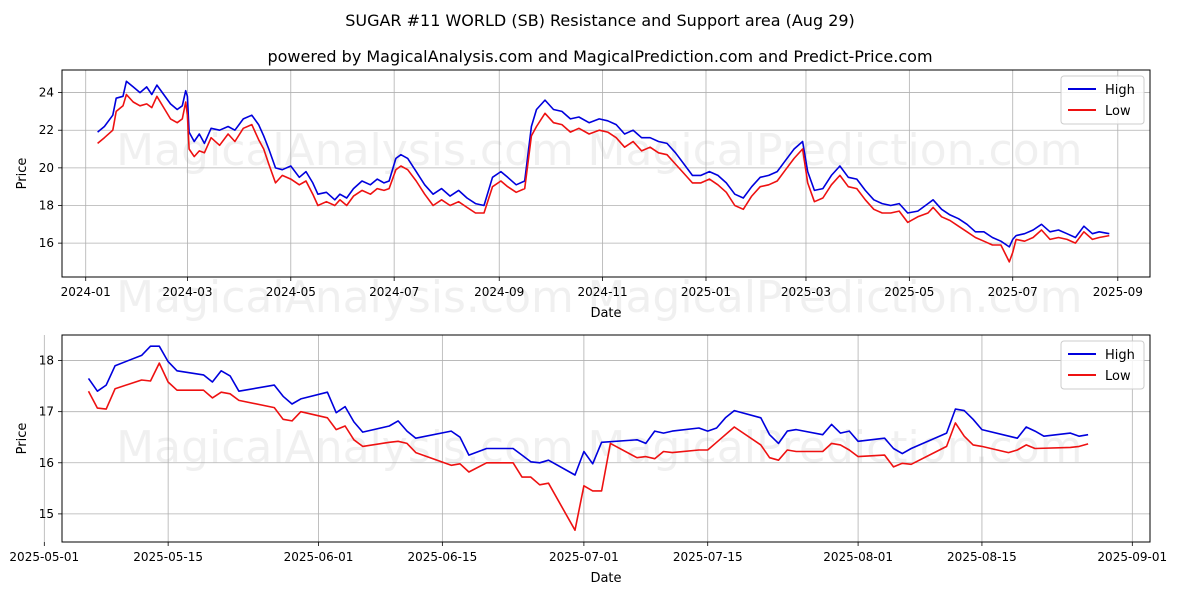  I want to click on x-tick-label: 2025-05-15, so click(168, 557).